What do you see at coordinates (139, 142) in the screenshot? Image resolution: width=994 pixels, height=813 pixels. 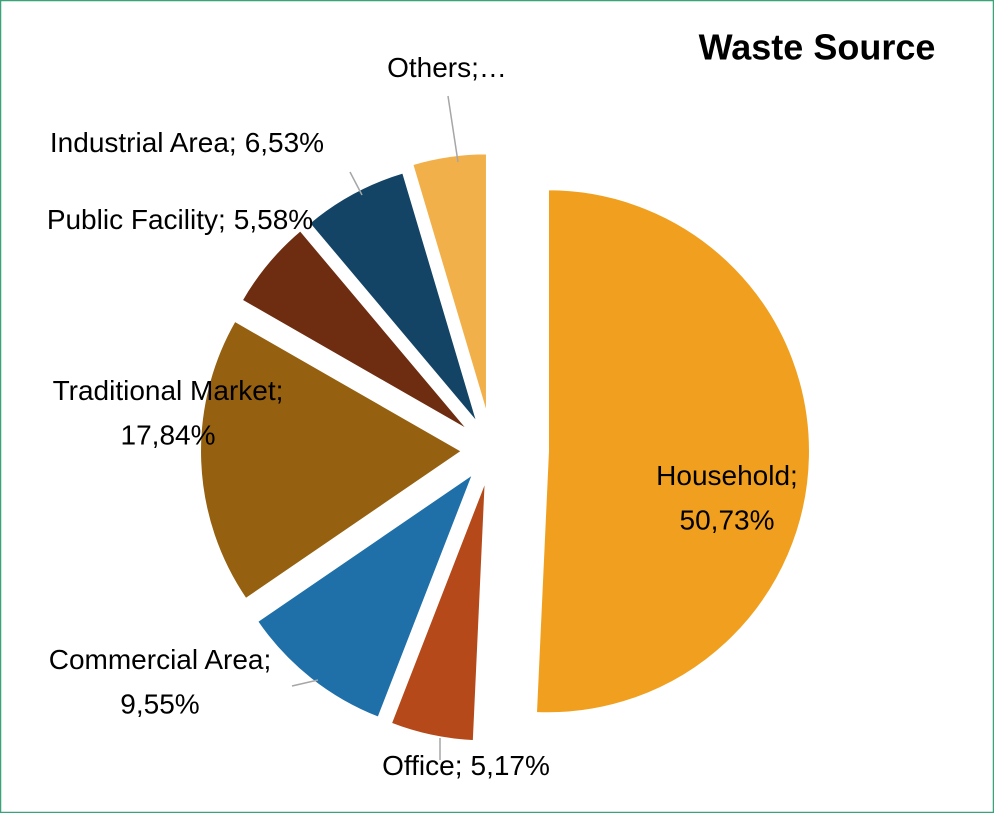 I see `label-category: Industrial Area` at bounding box center [139, 142].